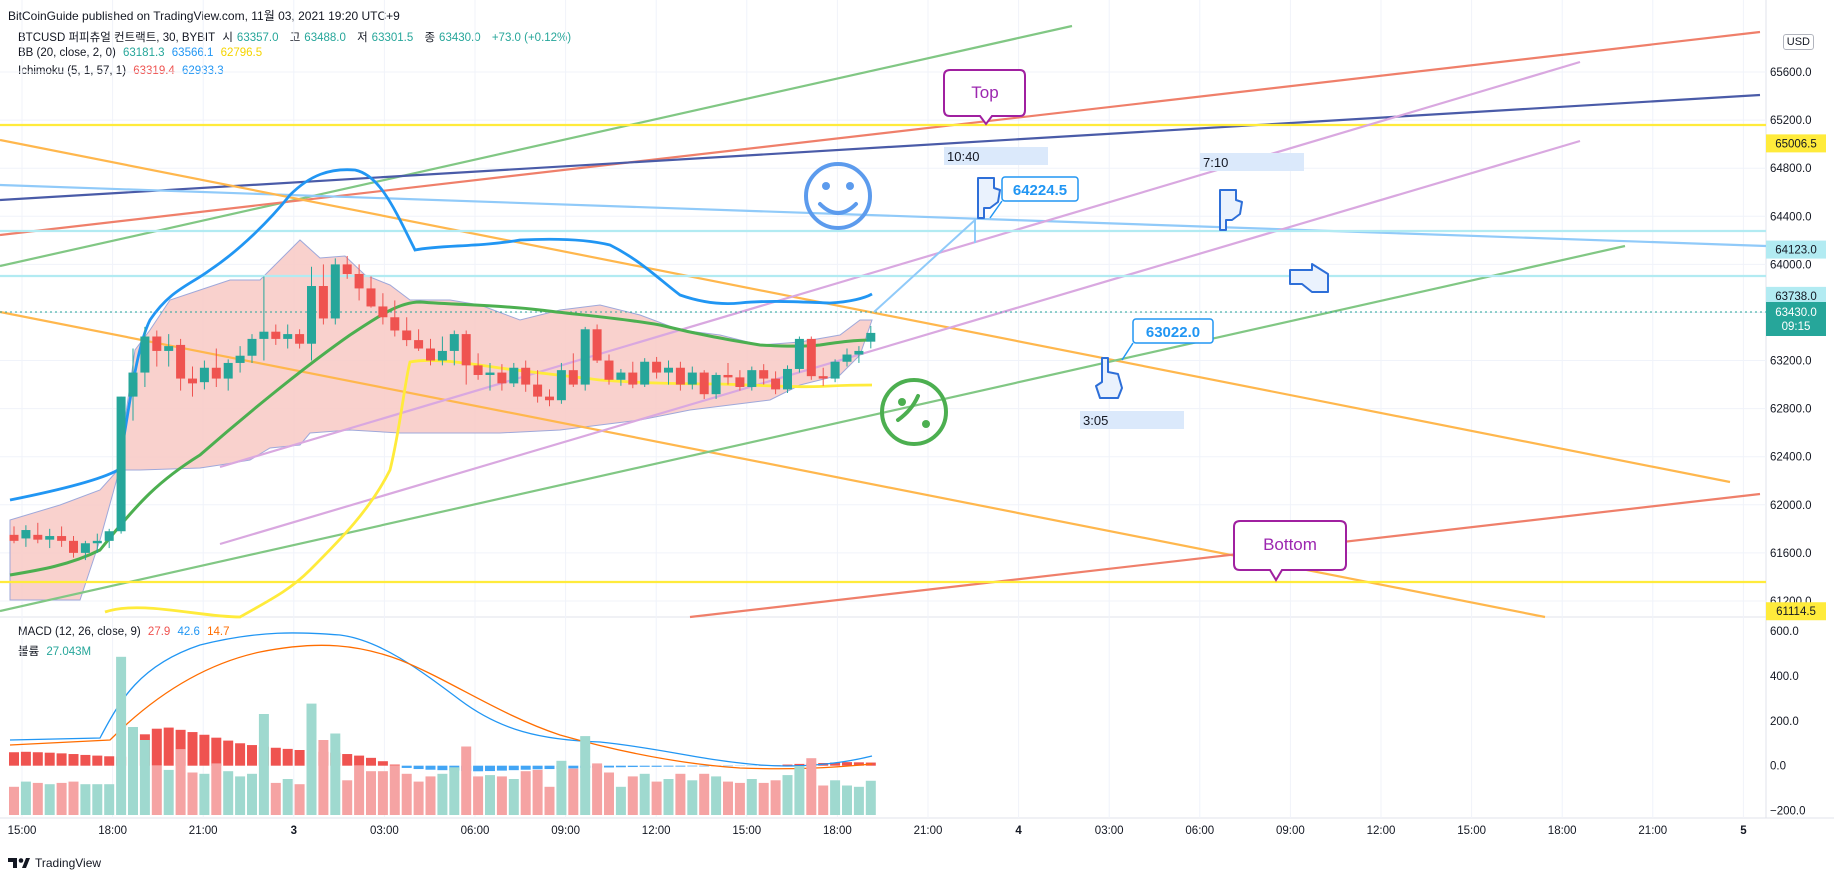 The width and height of the screenshot is (1834, 878). Describe the element at coordinates (441, 707) in the screenshot. I see `macd-signal-line` at that location.